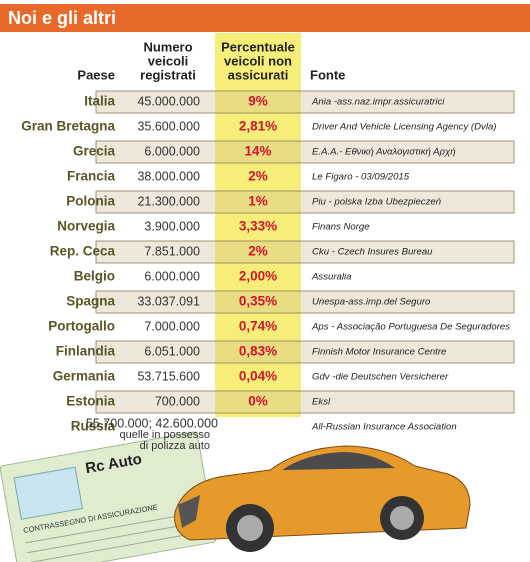  What do you see at coordinates (90, 201) in the screenshot?
I see `country: Polonia` at bounding box center [90, 201].